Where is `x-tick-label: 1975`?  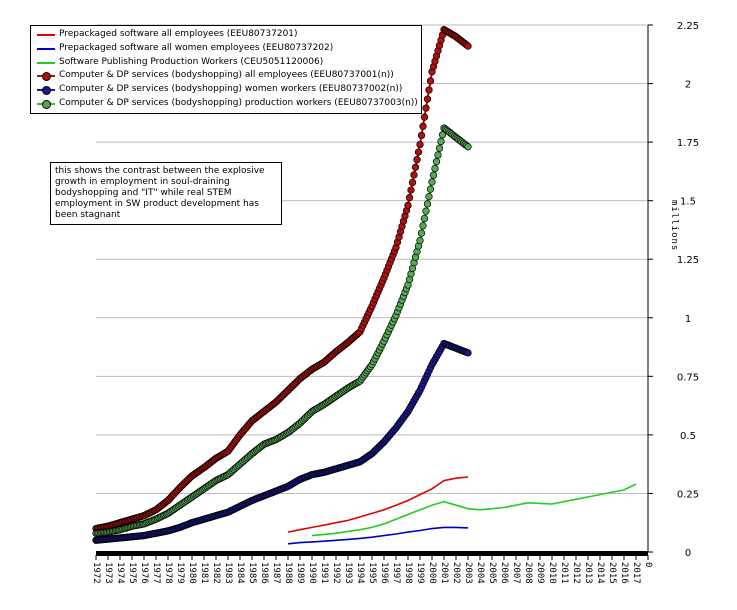
x-tick-label: 1975 is located at coordinates (132, 573).